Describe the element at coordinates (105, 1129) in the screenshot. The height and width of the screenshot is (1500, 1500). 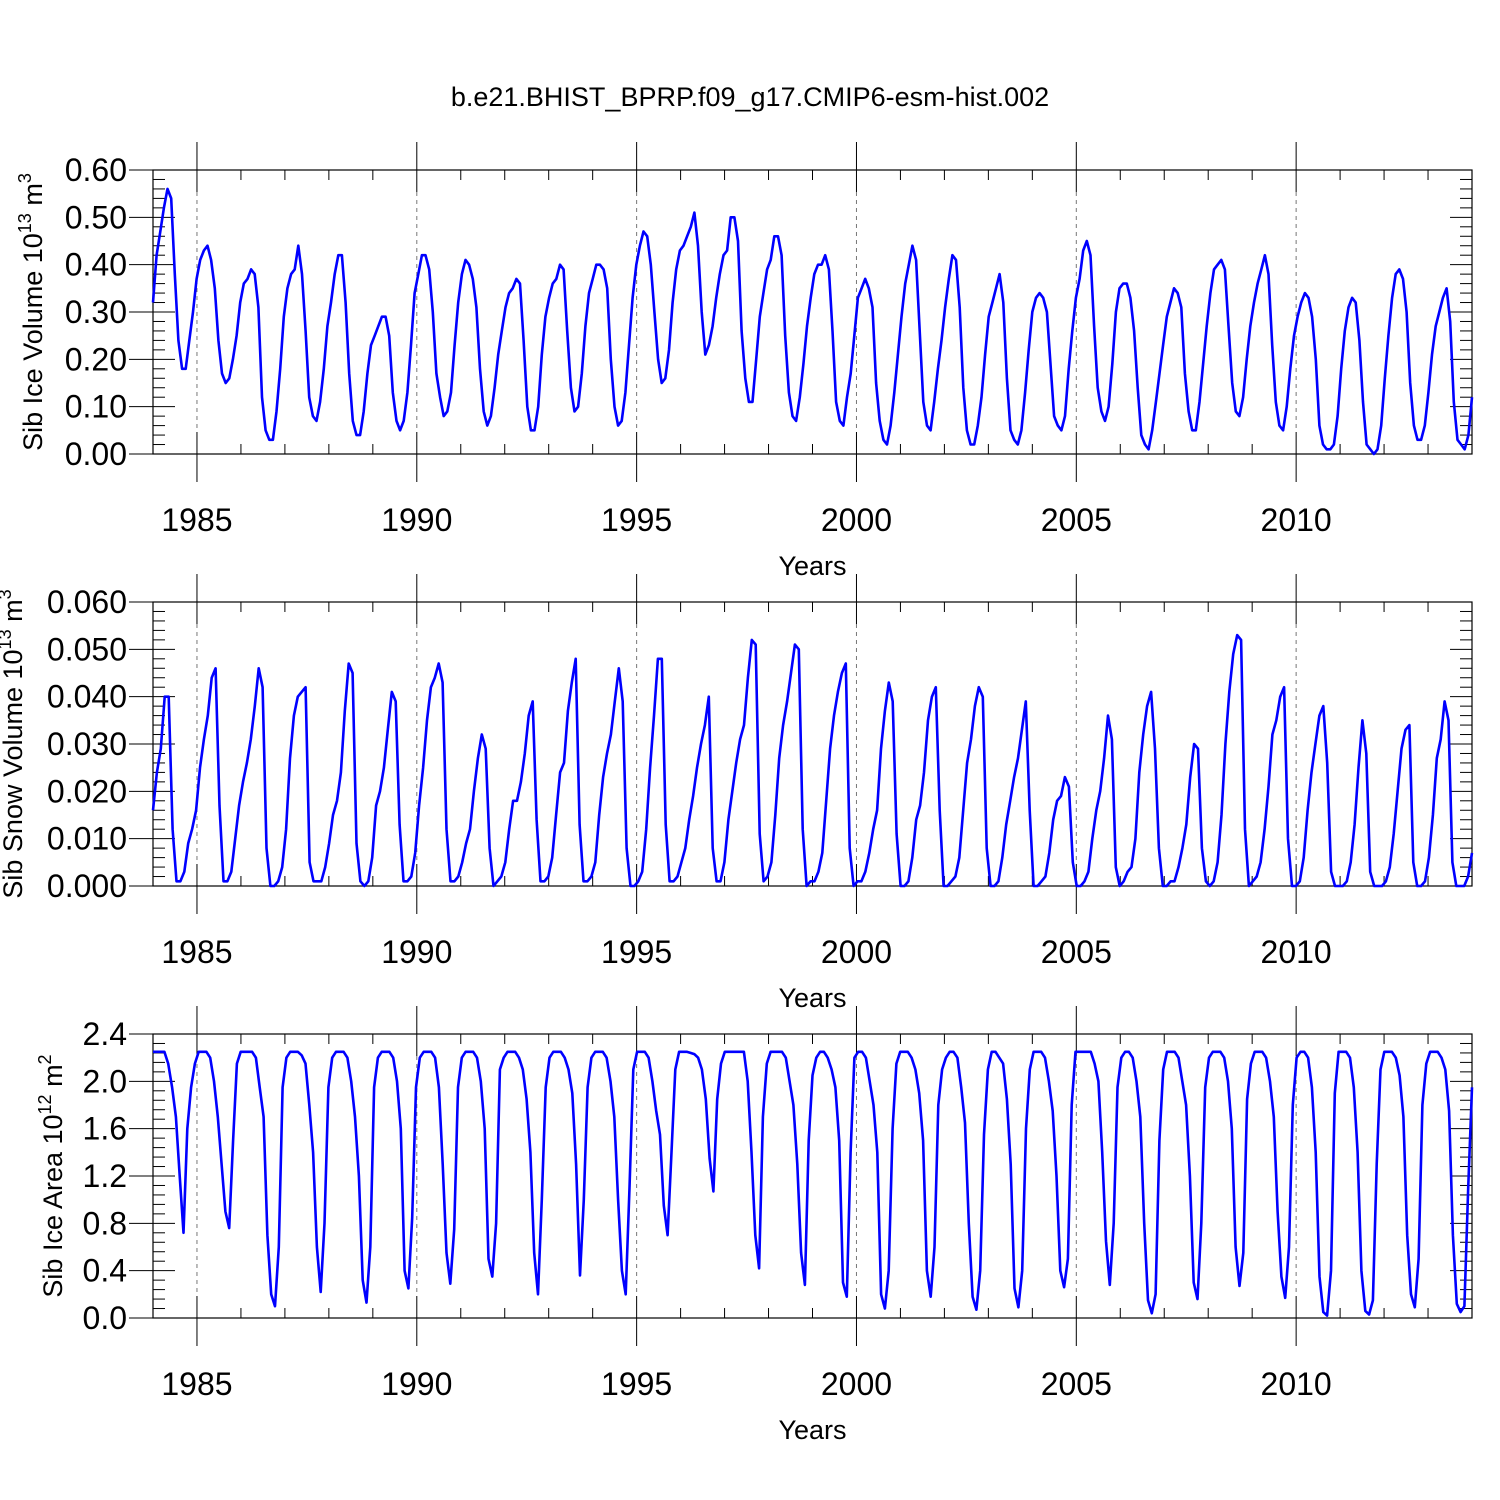
I see `y-tick-label: 1.6` at that location.